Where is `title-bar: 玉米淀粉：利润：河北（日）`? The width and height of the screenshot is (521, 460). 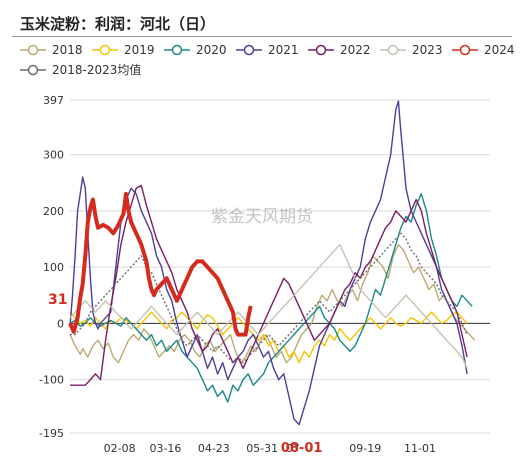
title-bar: 玉米淀粉：利润：河北（日） is located at coordinates (262, 21).